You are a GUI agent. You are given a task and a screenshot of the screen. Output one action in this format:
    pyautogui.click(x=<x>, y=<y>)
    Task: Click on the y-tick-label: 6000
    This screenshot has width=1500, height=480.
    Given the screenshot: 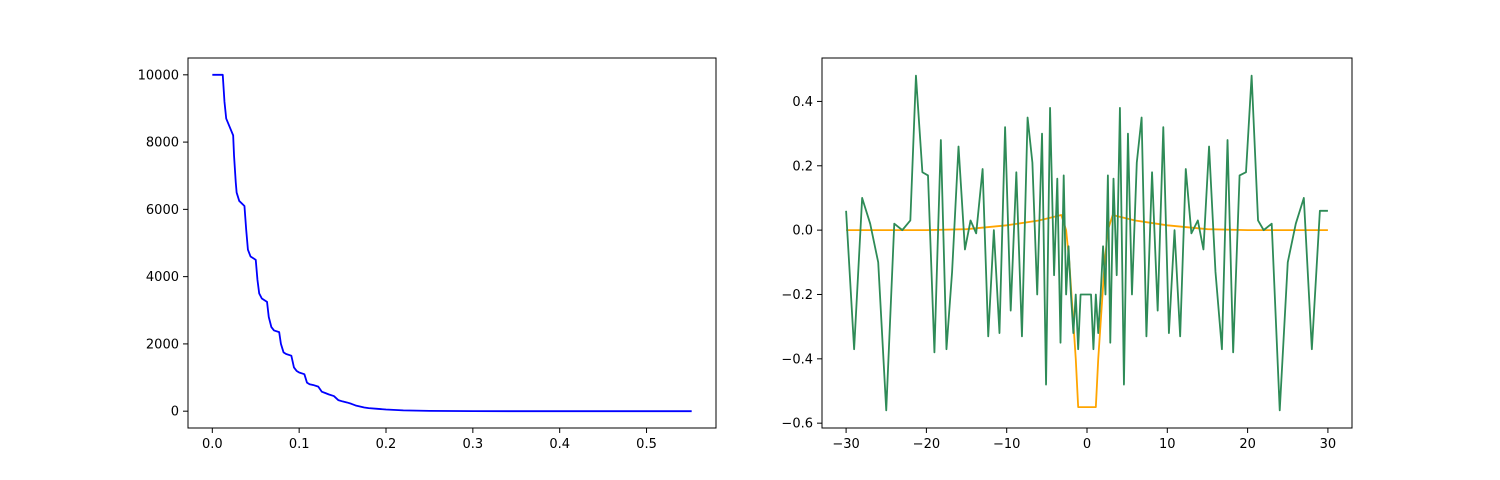 What is the action you would take?
    pyautogui.click(x=162, y=210)
    